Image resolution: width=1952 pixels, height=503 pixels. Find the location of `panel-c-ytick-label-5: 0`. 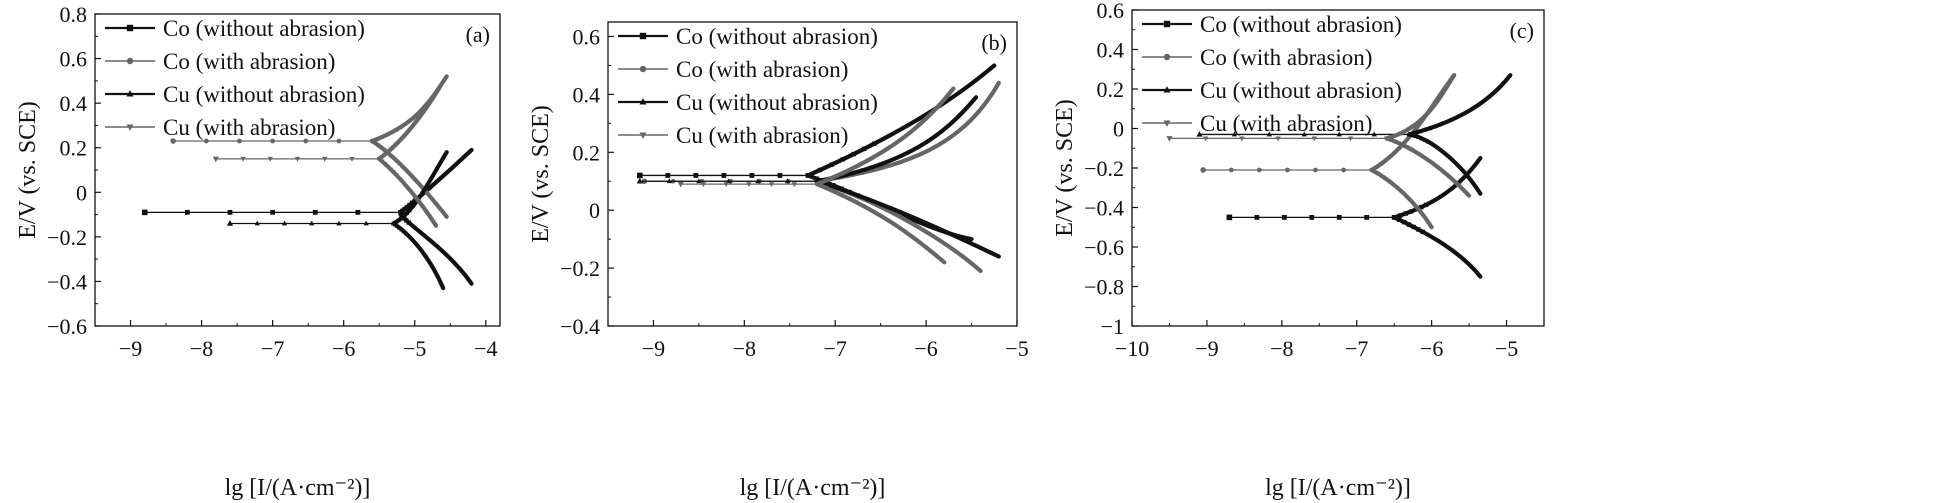

panel-c-ytick-label-5: 0 is located at coordinates (1118, 129).